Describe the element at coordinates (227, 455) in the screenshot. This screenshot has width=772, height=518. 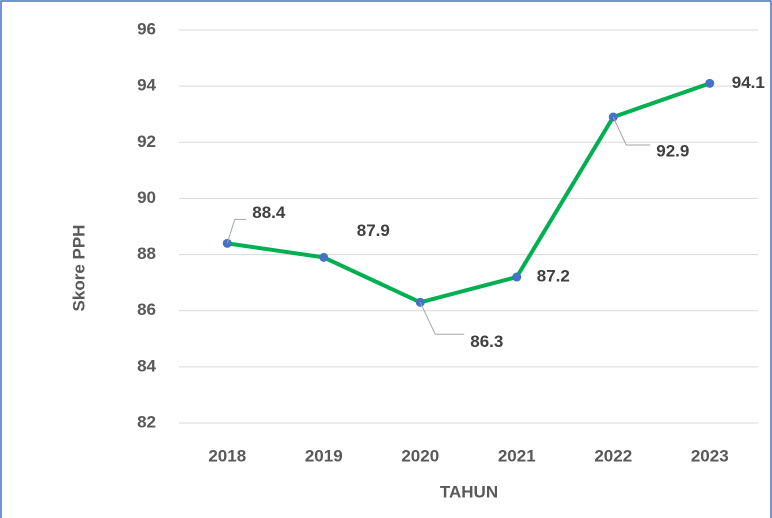
I see `x-tick-label: 2018` at that location.